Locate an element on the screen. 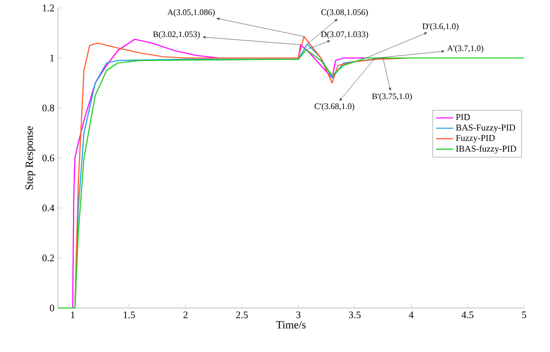 This screenshot has height=352, width=550. x-tick-label: 1.5 is located at coordinates (129, 315).